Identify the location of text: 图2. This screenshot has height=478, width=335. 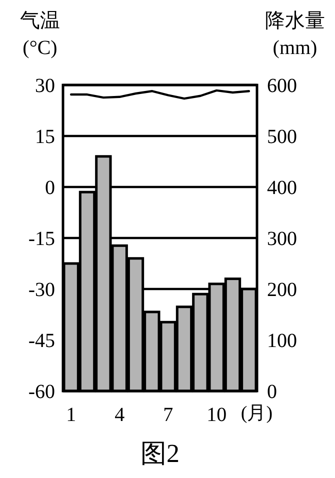
(160, 453).